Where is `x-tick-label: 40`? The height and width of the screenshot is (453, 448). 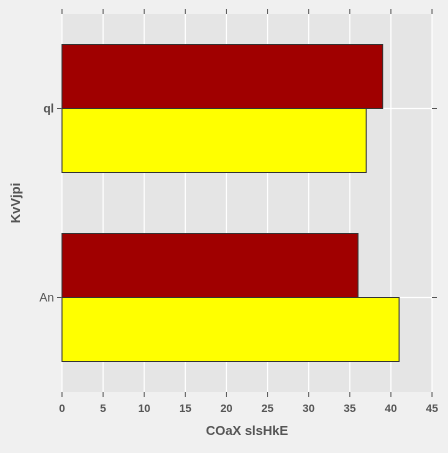
x-tick-label: 40 is located at coordinates (391, 409).